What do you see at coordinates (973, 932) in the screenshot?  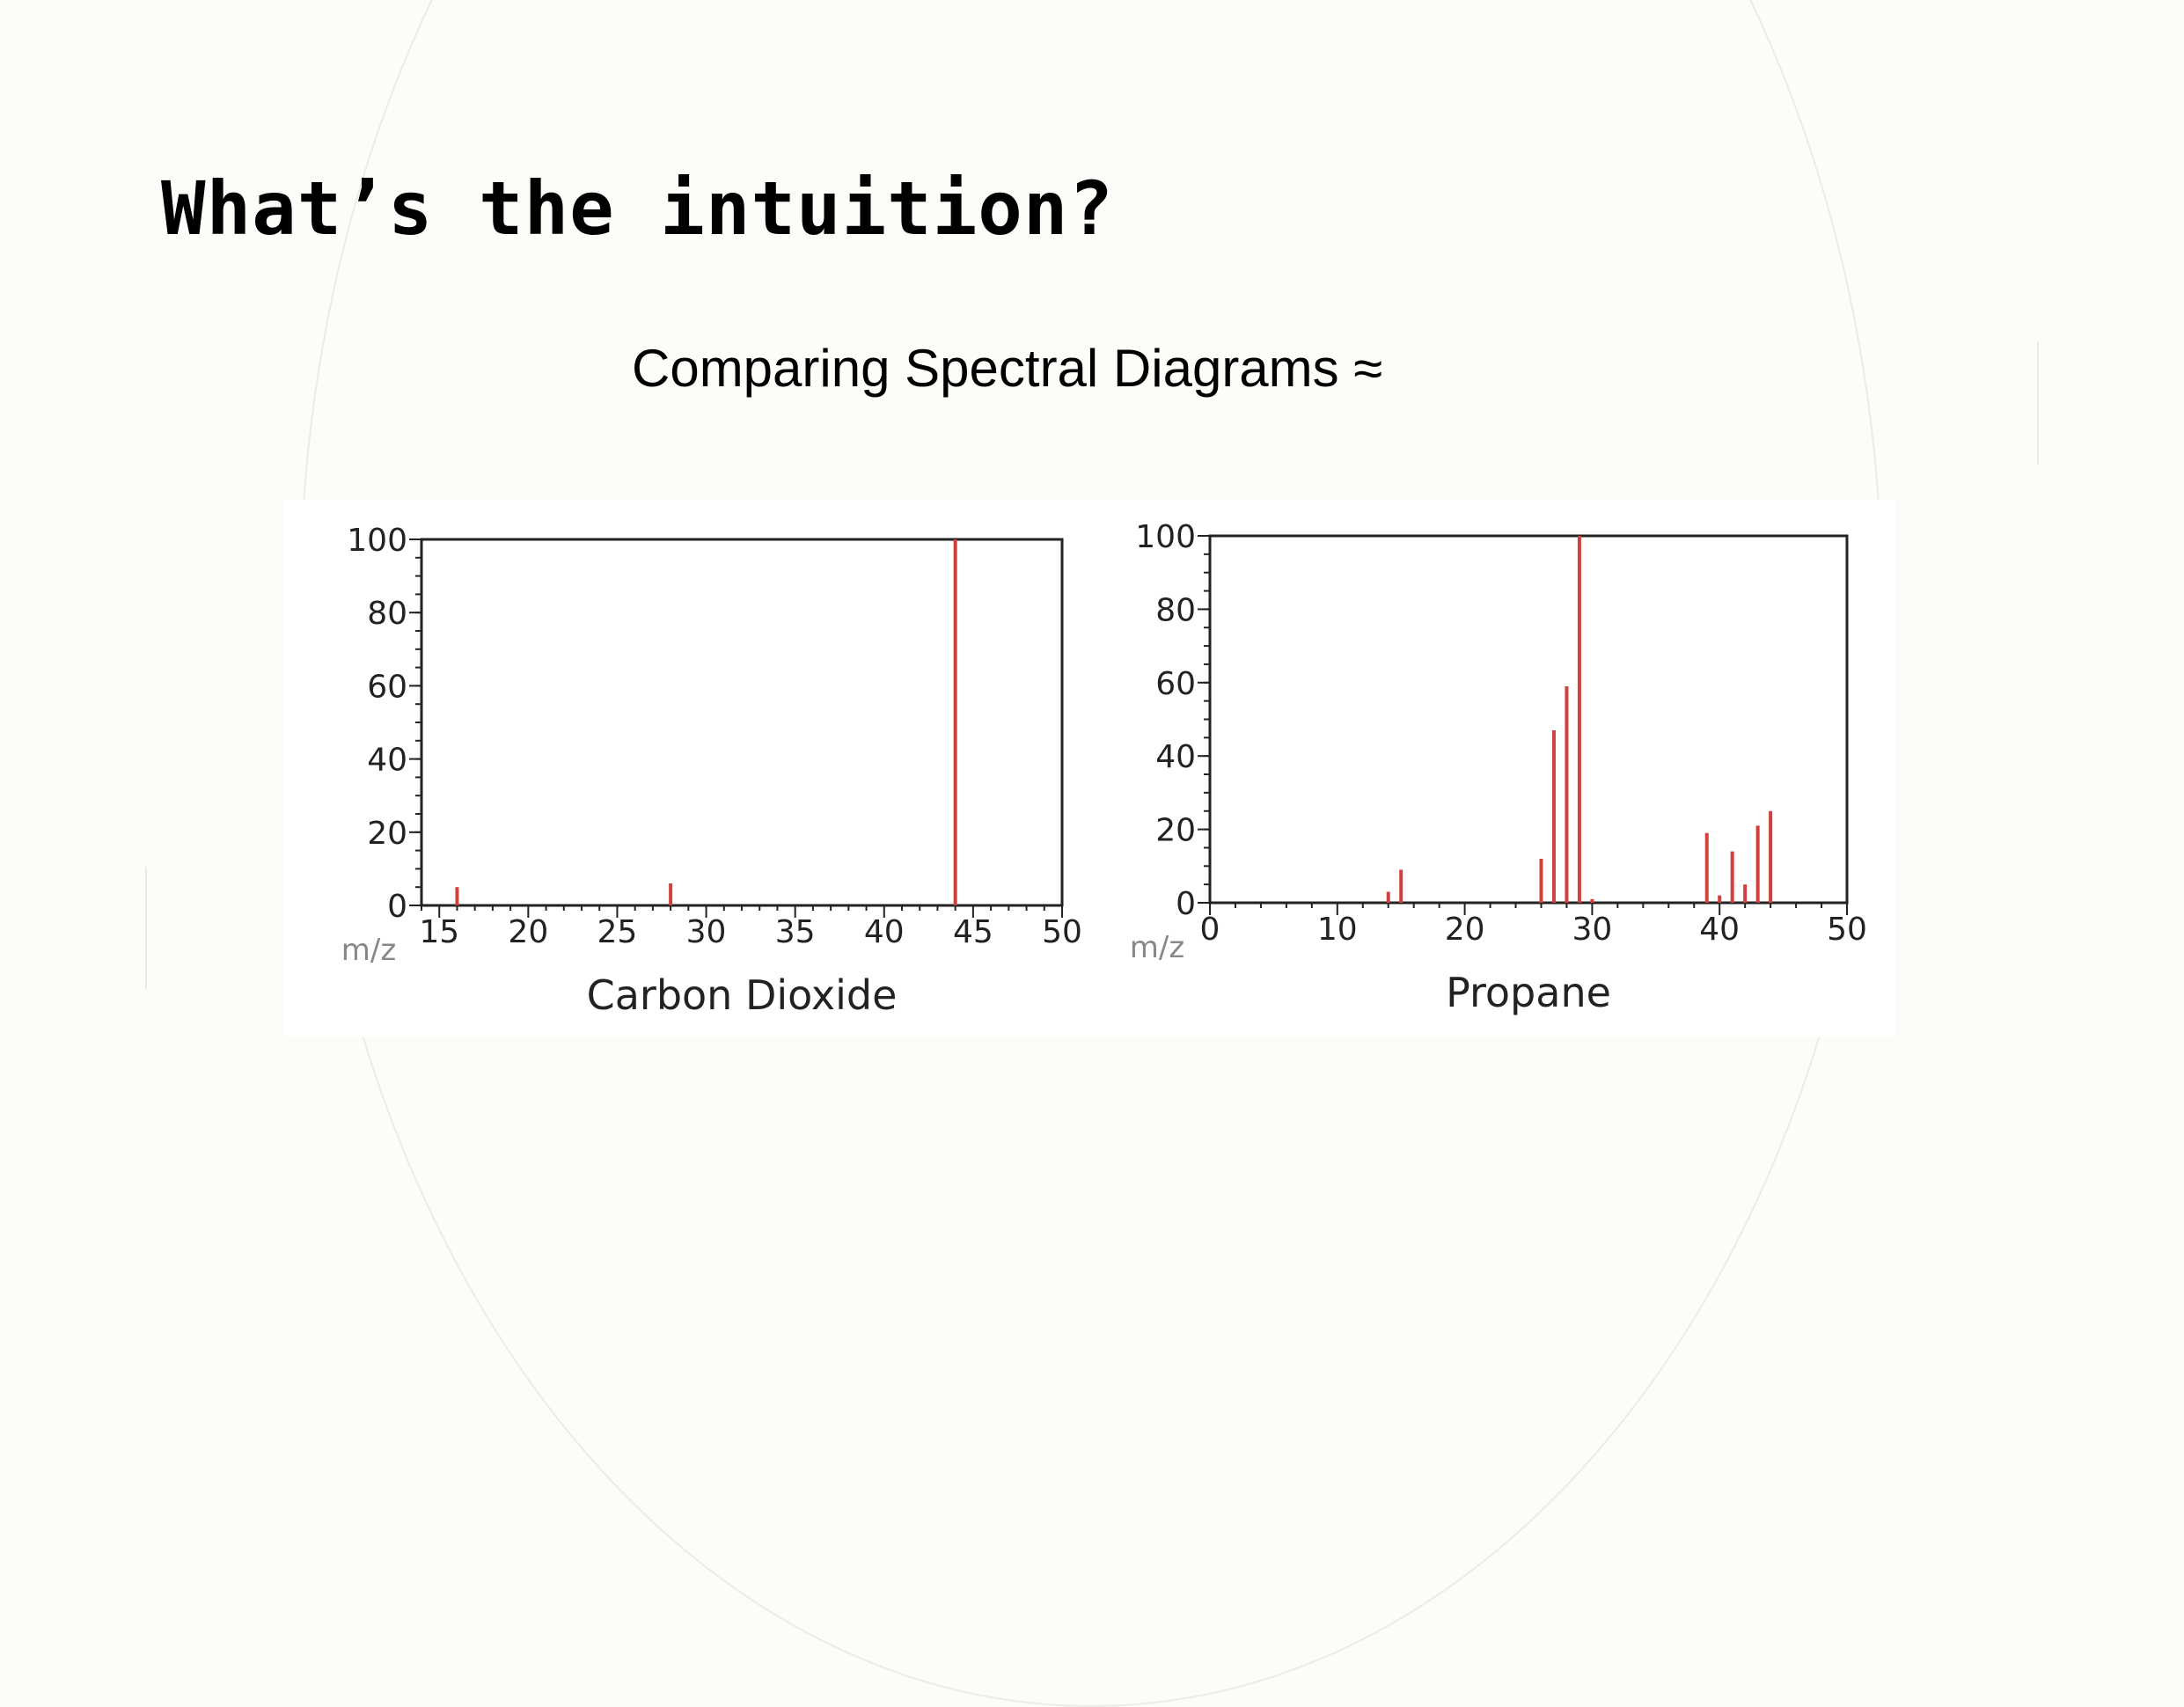 I see `x-tick-label: 45` at bounding box center [973, 932].